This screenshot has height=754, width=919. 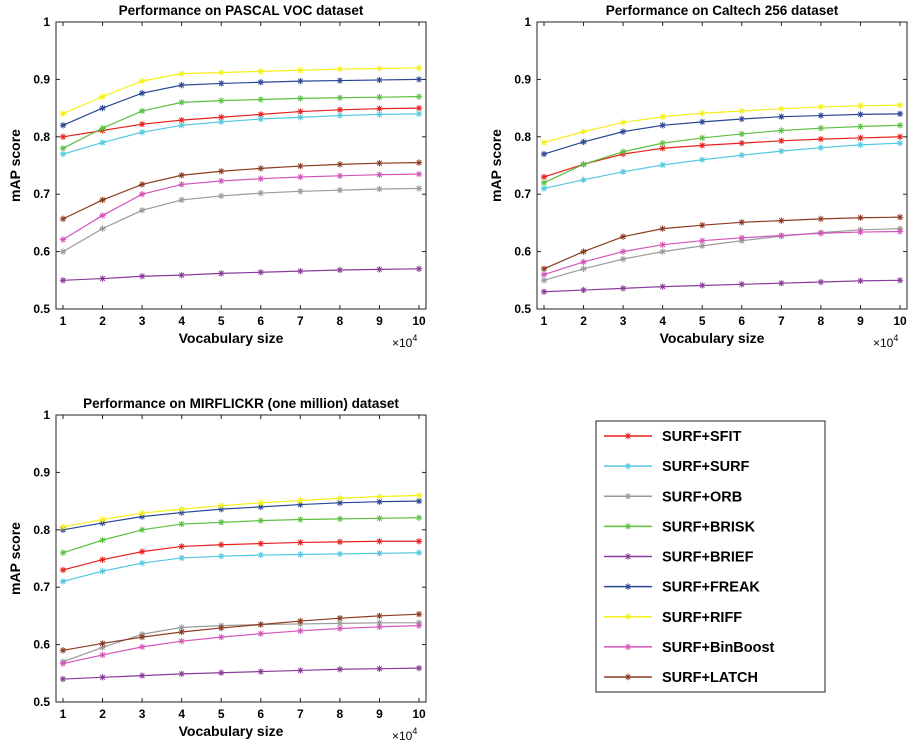 I want to click on legend-entry: SURF+SFIT, so click(x=672, y=437).